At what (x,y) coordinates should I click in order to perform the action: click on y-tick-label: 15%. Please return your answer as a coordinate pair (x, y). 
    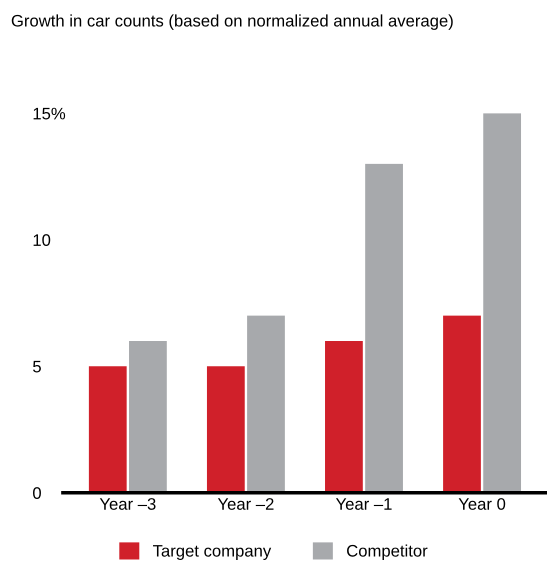
    Looking at the image, I should click on (50, 114).